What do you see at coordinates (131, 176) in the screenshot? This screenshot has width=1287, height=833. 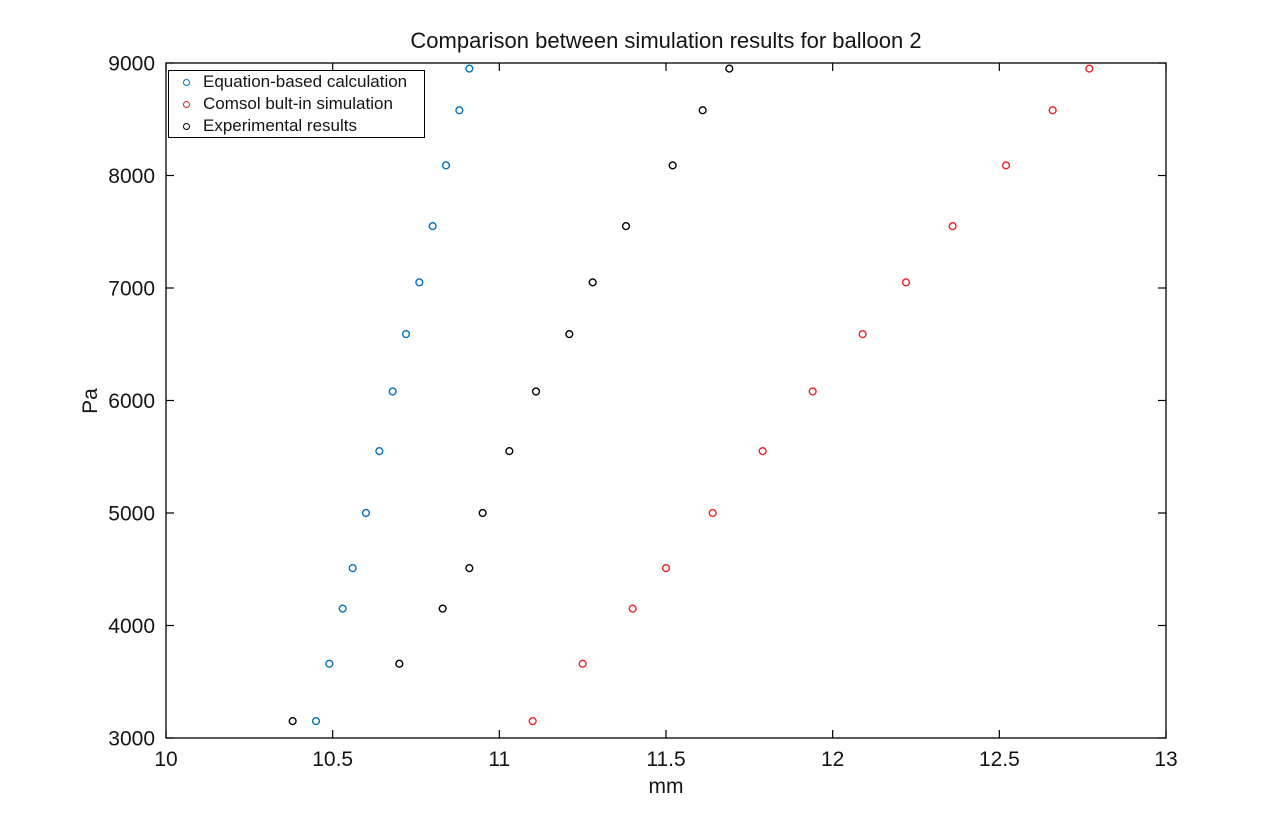 I see `y-tick-label: 8000` at bounding box center [131, 176].